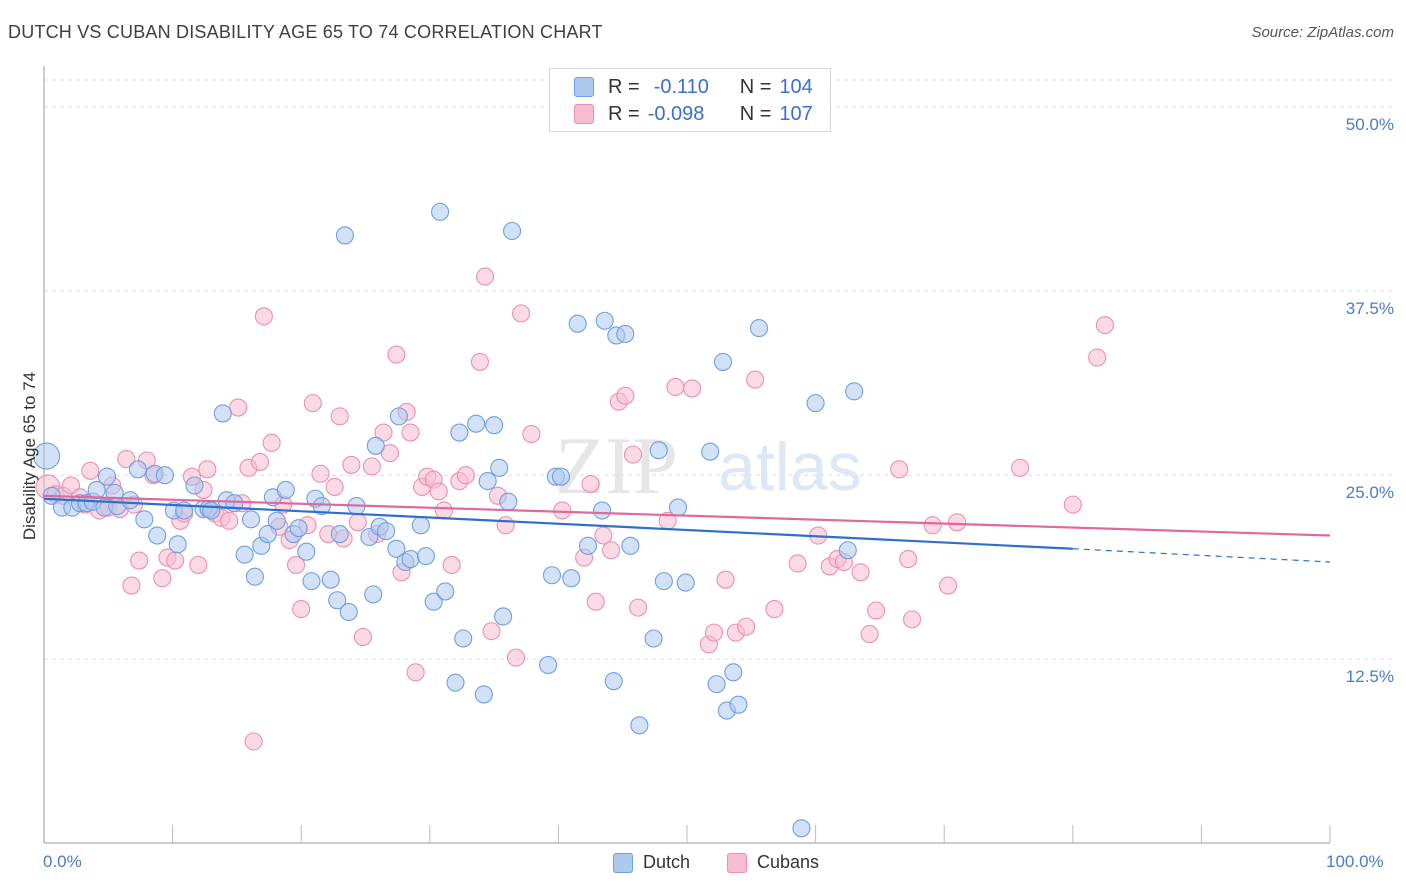  What do you see at coordinates (1322, 32) in the screenshot?
I see `source-label: Source: ZipAtlas.com` at bounding box center [1322, 32].